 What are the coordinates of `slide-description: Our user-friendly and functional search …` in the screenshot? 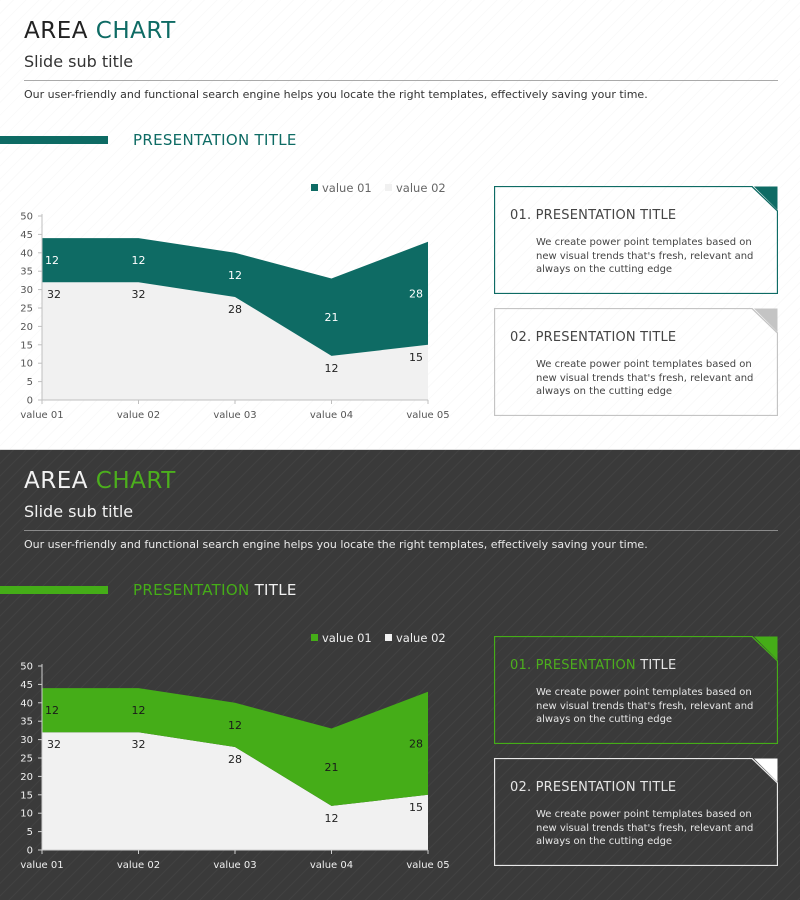 It's located at (336, 94).